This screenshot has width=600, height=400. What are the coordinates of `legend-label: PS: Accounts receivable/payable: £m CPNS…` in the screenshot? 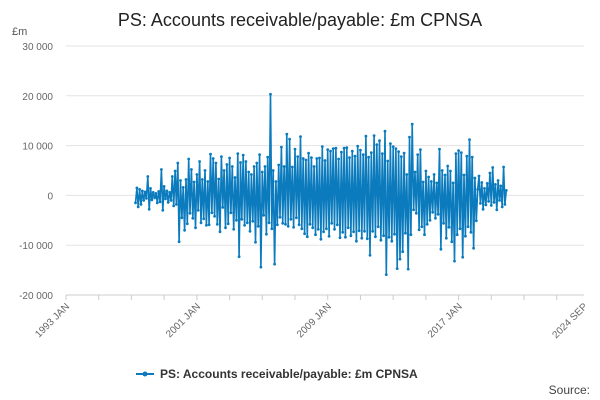 It's located at (289, 374).